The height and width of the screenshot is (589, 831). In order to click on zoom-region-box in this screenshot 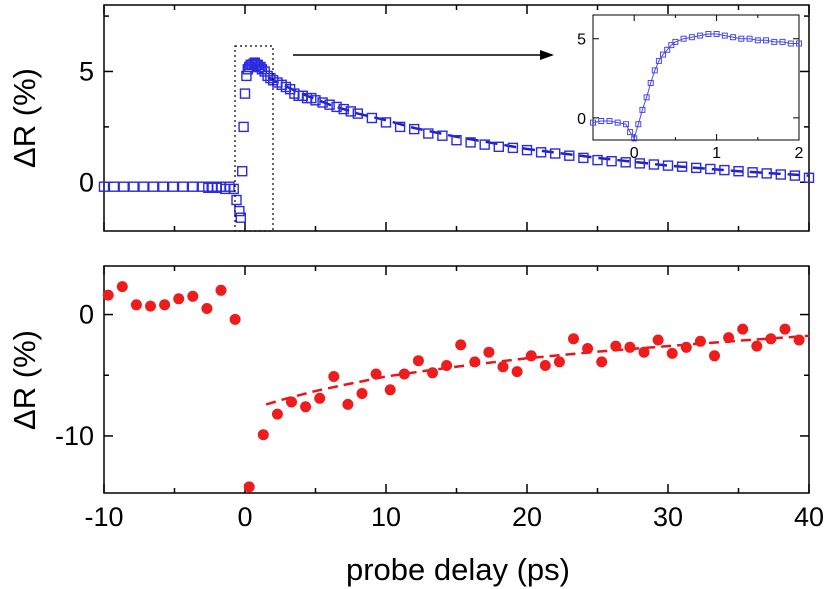, I will do `click(254, 138)`.